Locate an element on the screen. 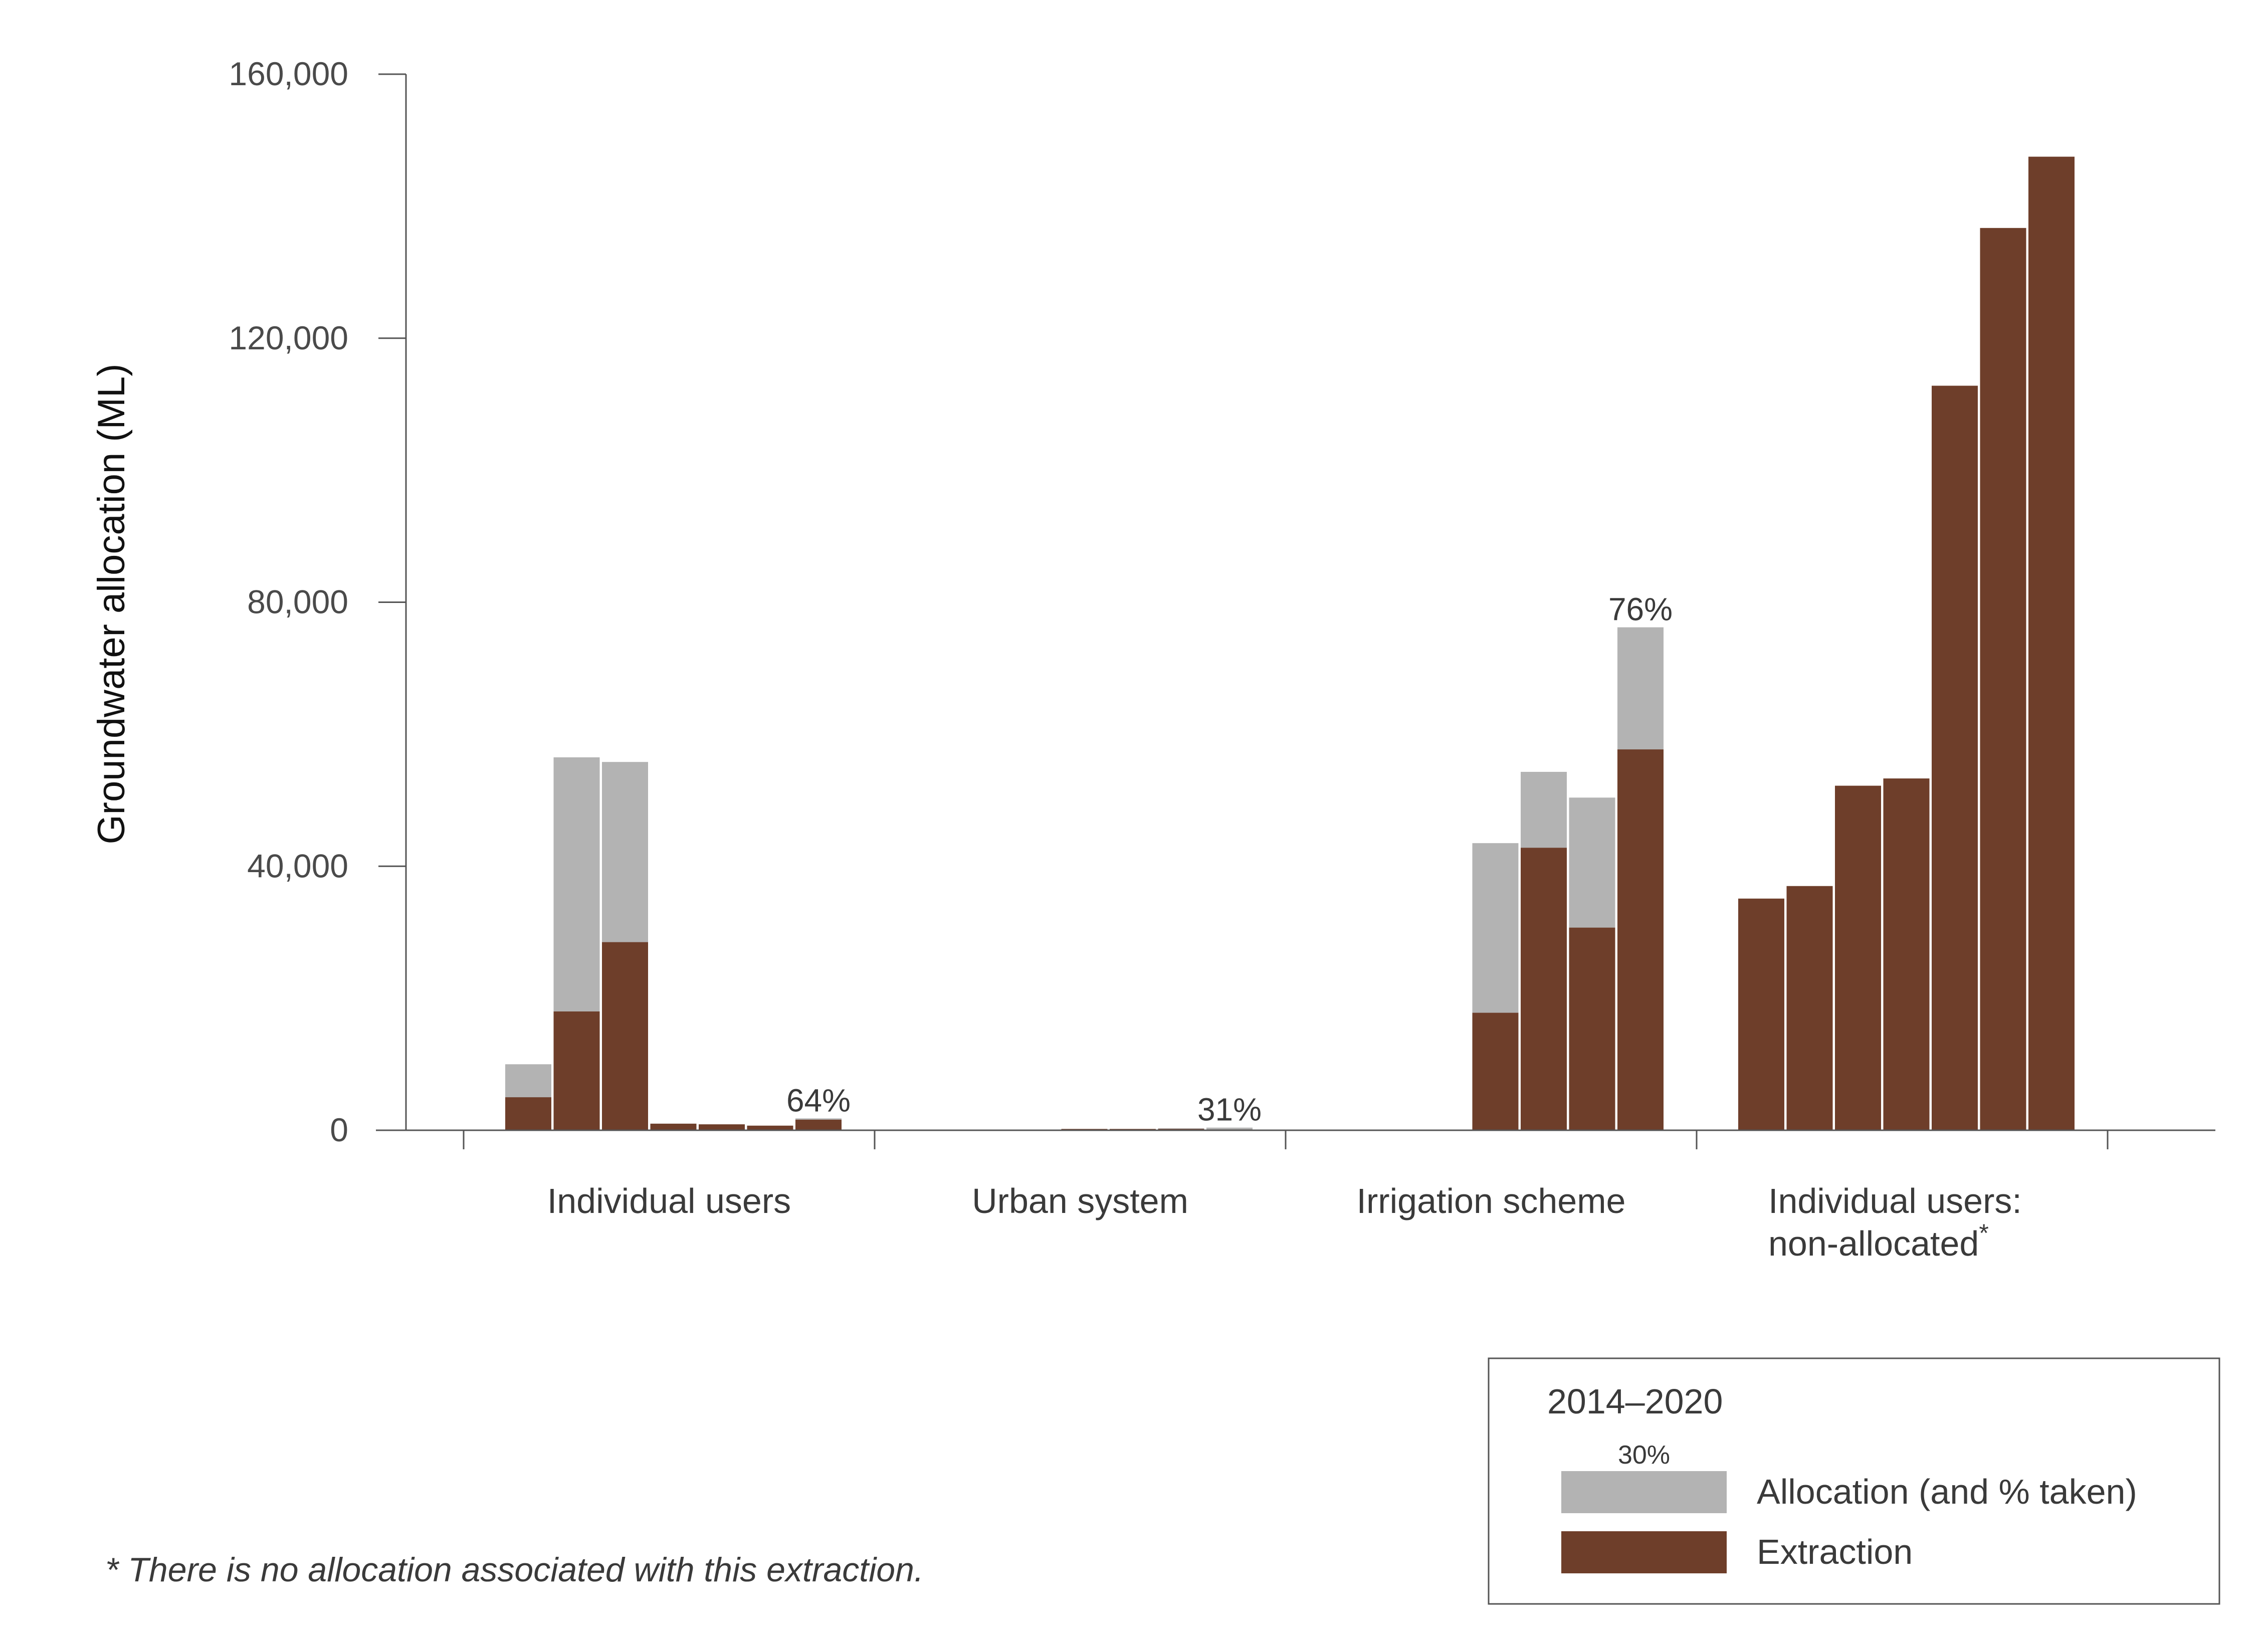  category-label-line2: non-allocated* is located at coordinates (1878, 1241).